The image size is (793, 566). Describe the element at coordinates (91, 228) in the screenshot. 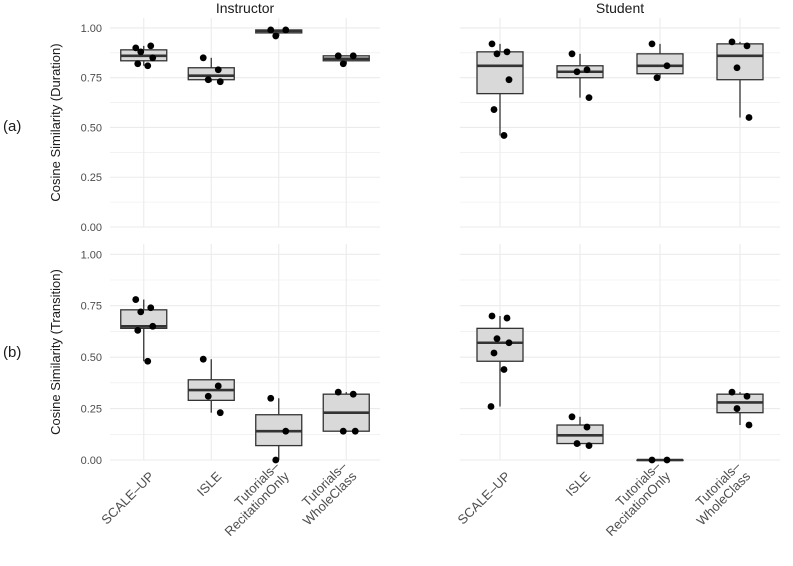

I see `y-tick-label: 0.00` at that location.